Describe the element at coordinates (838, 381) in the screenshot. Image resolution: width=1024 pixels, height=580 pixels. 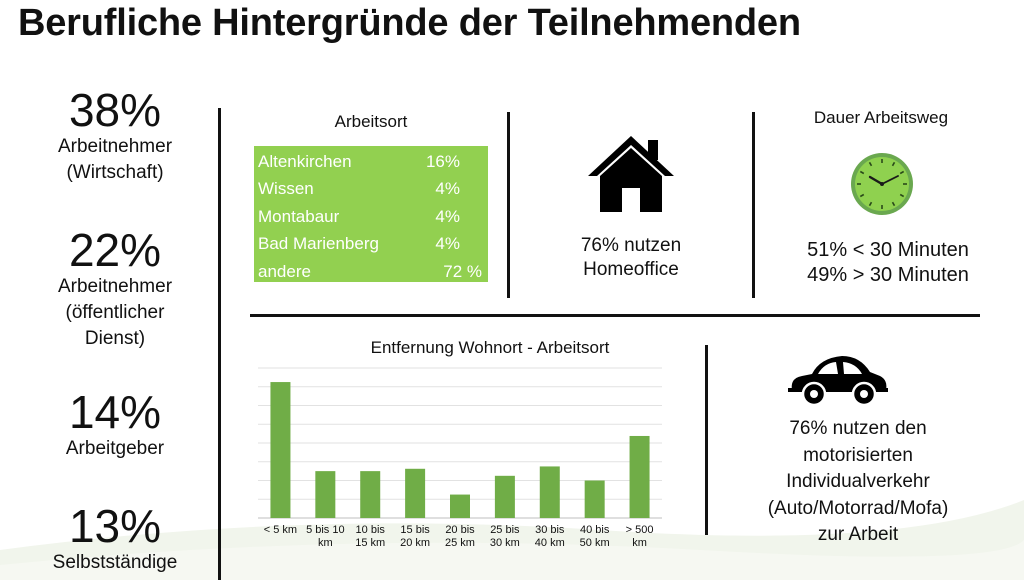
I see `car-icon` at that location.